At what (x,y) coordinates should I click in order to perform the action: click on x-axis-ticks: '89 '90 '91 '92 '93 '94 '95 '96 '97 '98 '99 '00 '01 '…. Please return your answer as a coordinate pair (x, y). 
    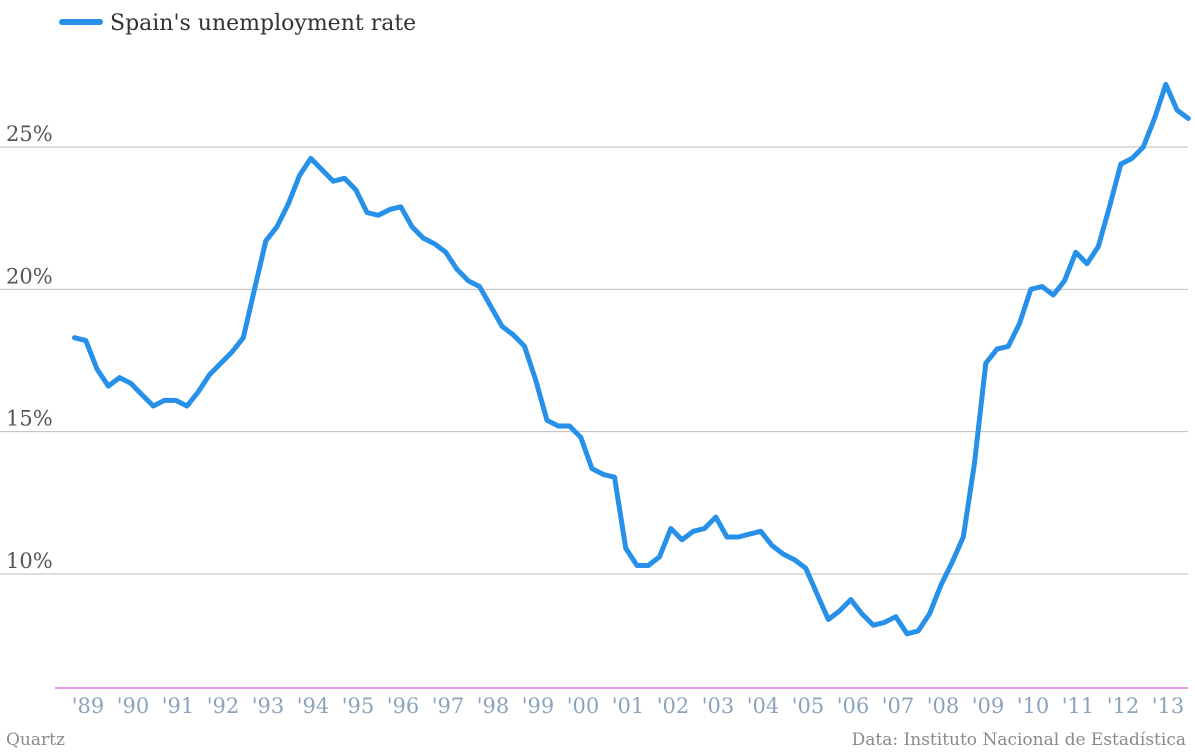
    Looking at the image, I should click on (628, 706).